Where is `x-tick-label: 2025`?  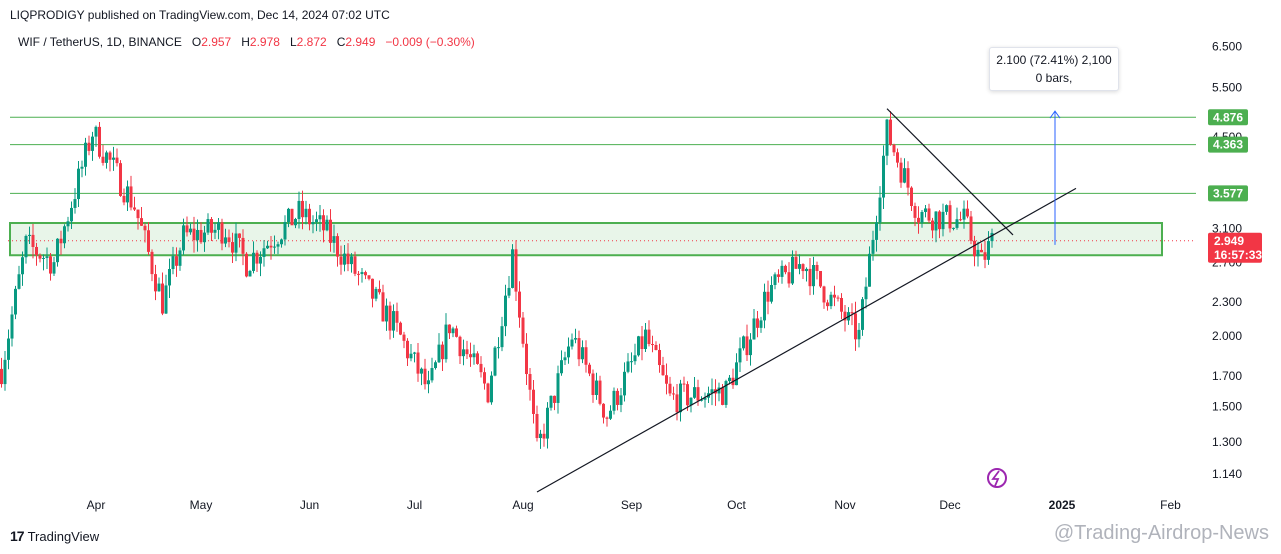 x-tick-label: 2025 is located at coordinates (1062, 505).